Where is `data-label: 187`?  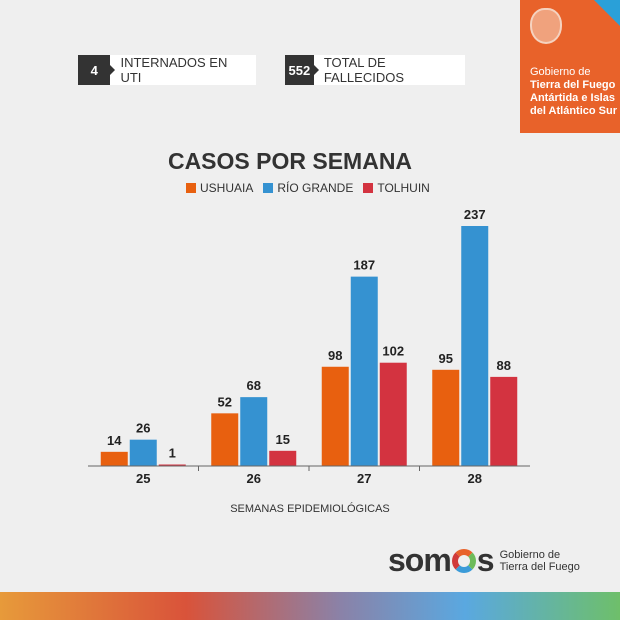 data-label: 187 is located at coordinates (364, 265).